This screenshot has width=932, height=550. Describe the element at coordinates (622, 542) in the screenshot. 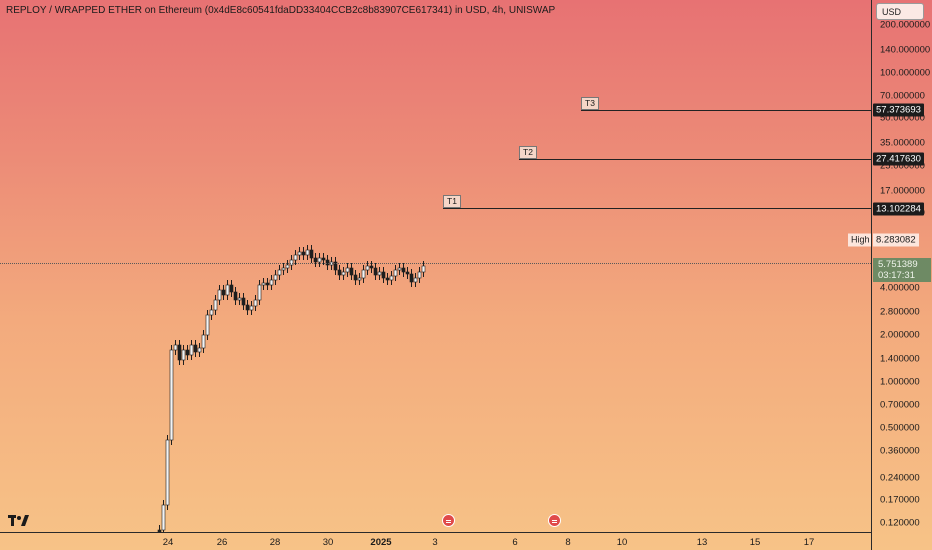

I see `time-tick-label: 10` at that location.